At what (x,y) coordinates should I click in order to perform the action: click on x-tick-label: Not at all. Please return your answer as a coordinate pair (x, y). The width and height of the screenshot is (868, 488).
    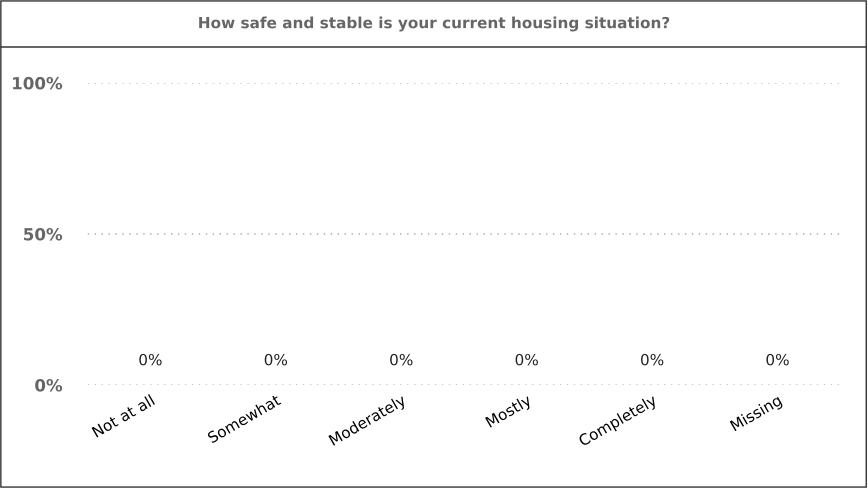
    Looking at the image, I should click on (123, 416).